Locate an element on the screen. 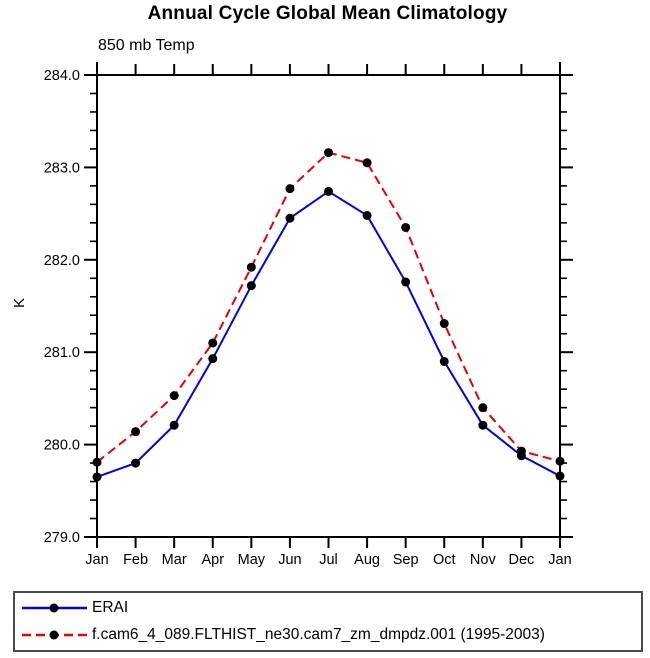  x-tick-label: Sep is located at coordinates (406, 560).